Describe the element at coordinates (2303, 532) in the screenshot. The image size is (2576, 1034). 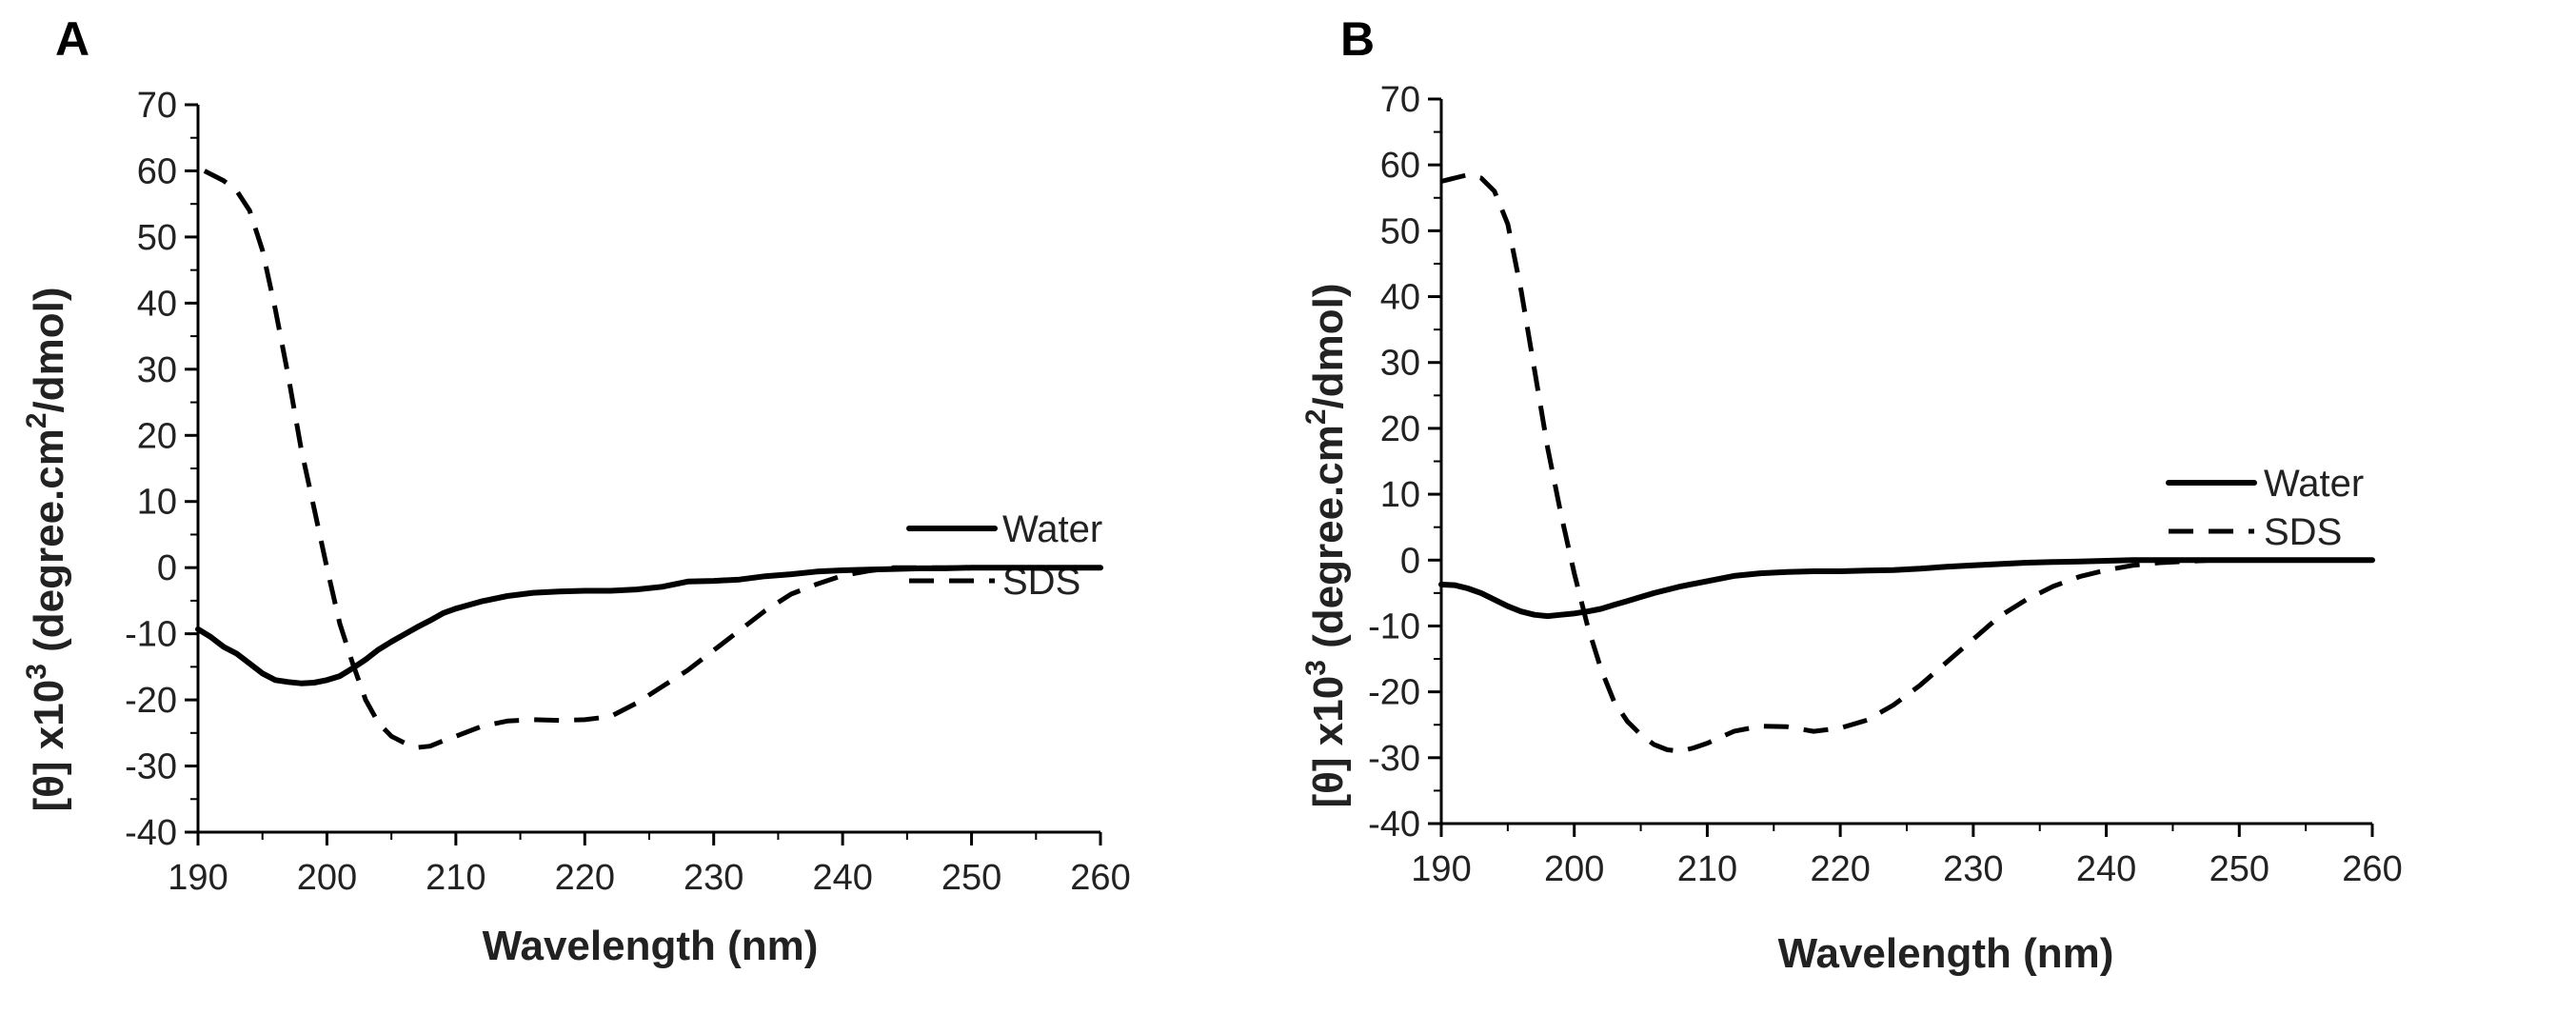
I see `legend-label-sds: SDS` at that location.